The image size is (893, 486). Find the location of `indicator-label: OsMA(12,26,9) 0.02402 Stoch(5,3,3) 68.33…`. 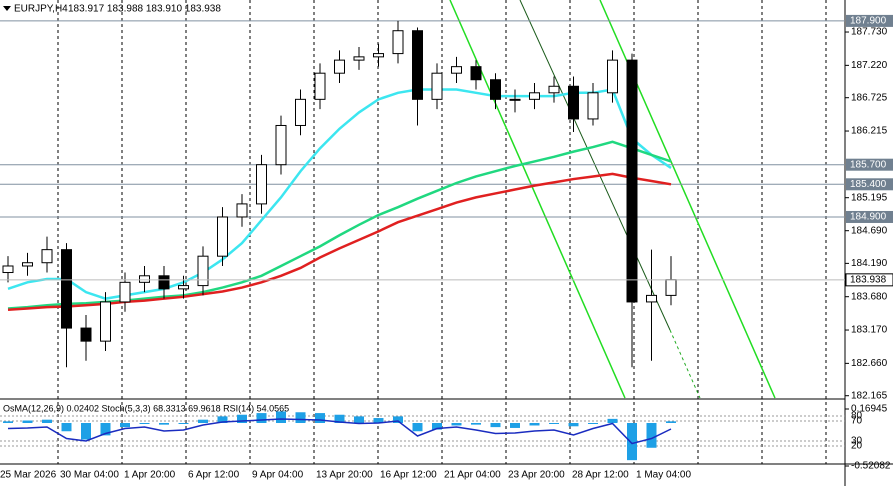

indicator-label: OsMA(12,26,9) 0.02402 Stoch(5,3,3) 68.33… is located at coordinates (146, 408).